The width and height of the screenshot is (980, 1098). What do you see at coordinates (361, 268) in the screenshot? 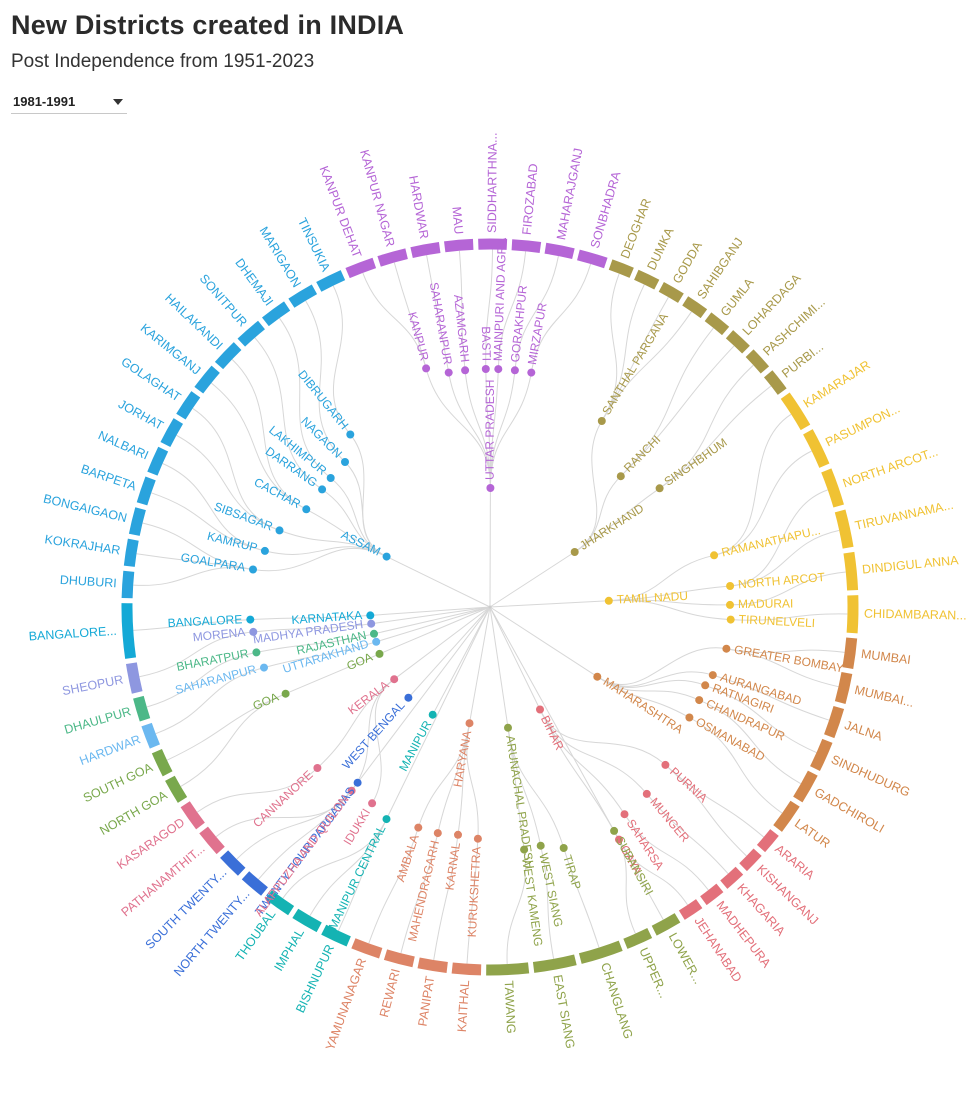
I see `ring-segment-kanpur-dehat` at bounding box center [361, 268].